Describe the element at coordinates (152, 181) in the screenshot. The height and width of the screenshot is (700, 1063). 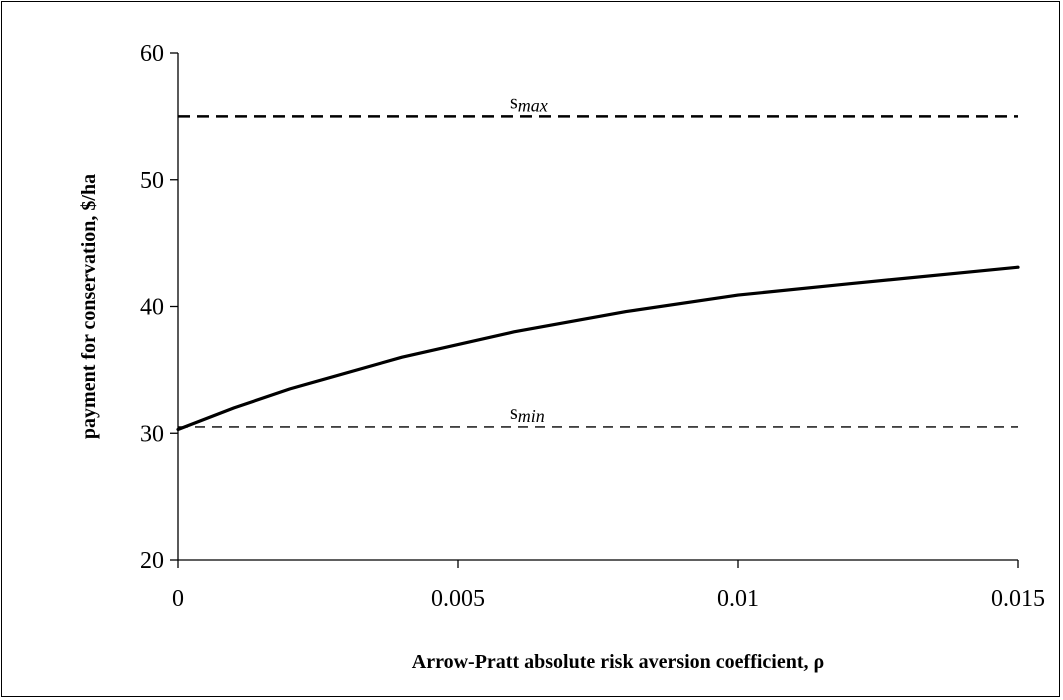
I see `y-tick-label: 50` at that location.